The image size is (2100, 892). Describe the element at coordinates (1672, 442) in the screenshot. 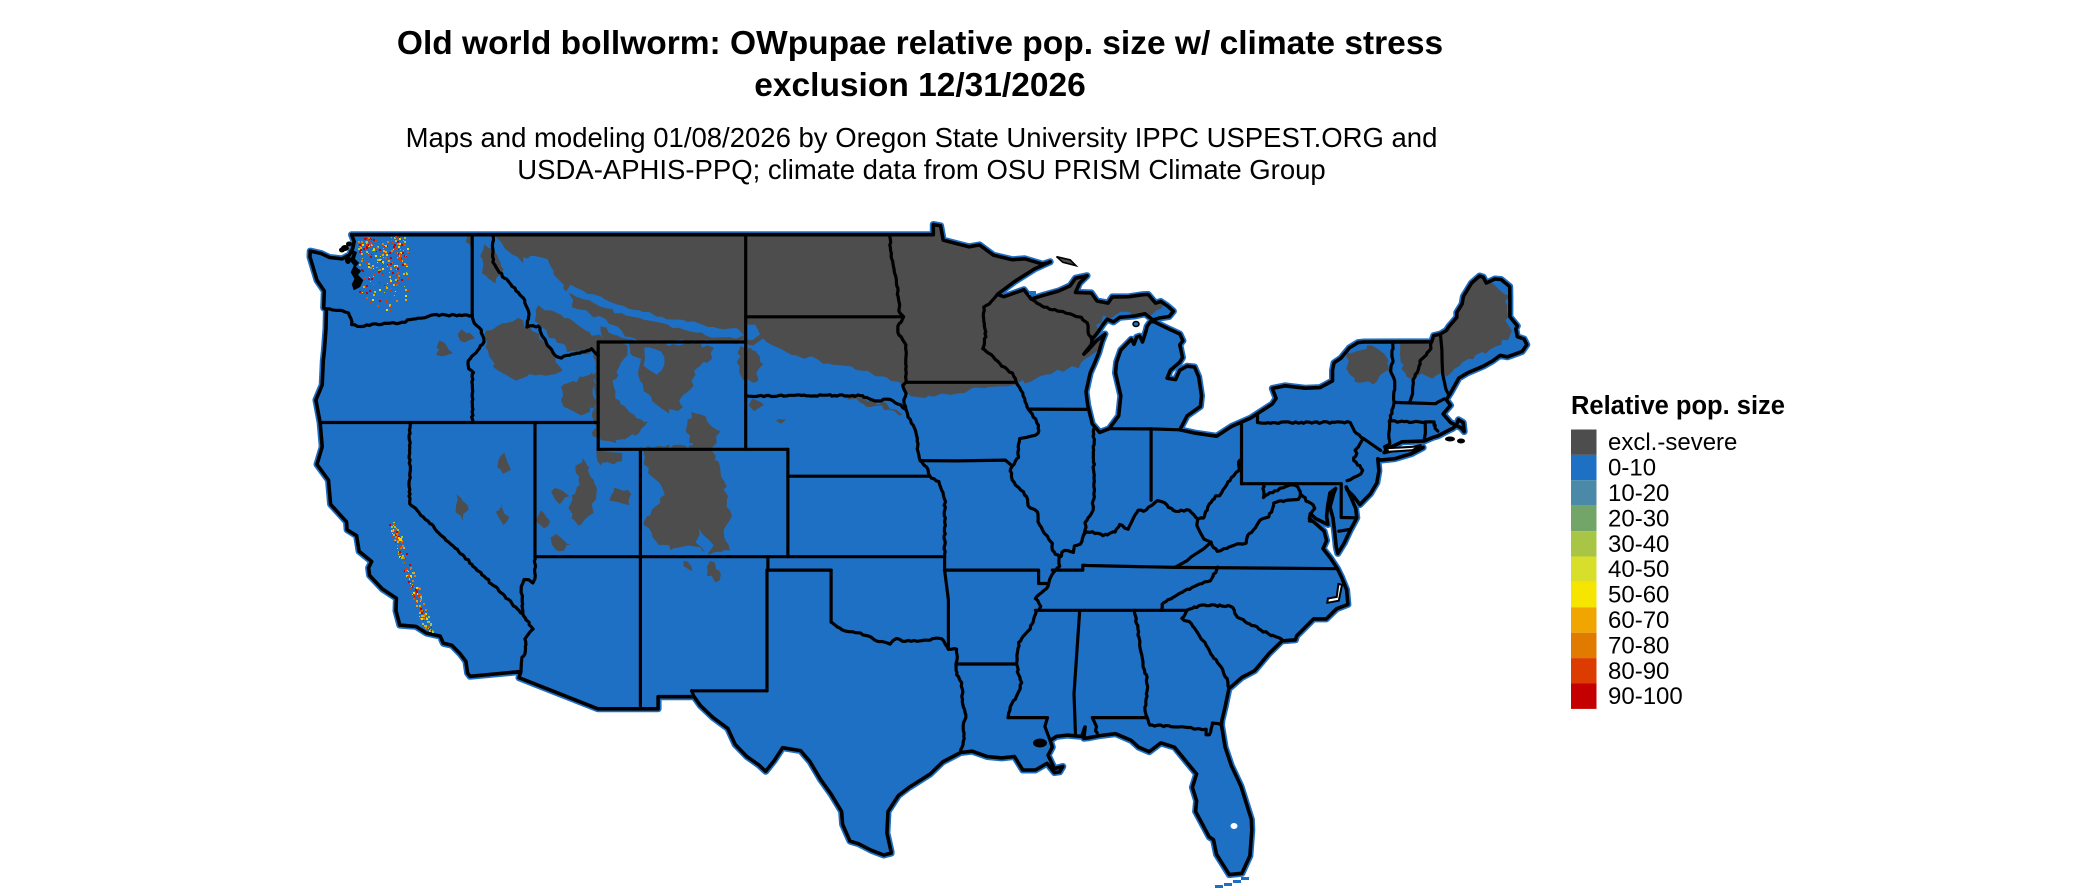

I see `svg-text: excl.-severe` at that location.